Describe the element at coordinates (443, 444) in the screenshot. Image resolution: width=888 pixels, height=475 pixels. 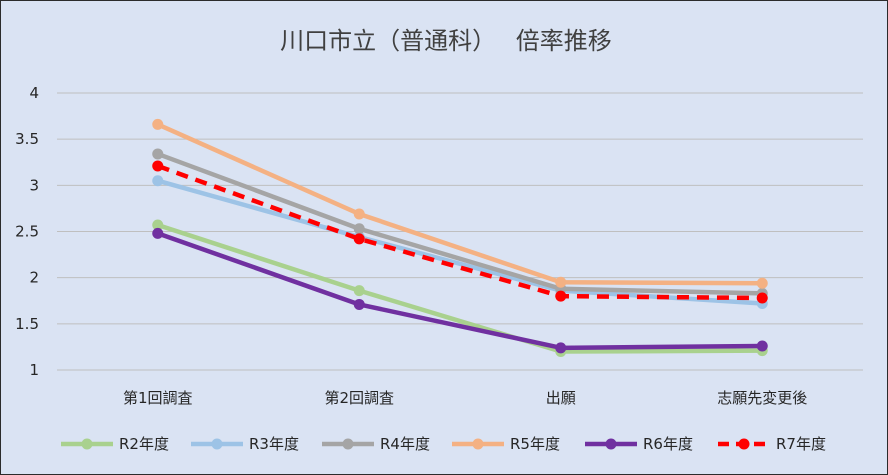
I see `legend: R2年度 R3年度 R4年度 R5年度 R6年度 R7年度` at that location.